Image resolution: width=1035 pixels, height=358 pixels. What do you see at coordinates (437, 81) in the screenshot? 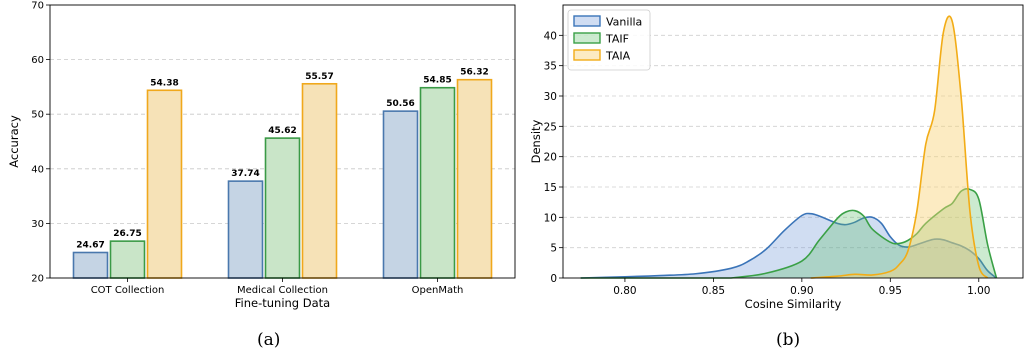
I see `bar-value-label: 54.85` at bounding box center [437, 81].